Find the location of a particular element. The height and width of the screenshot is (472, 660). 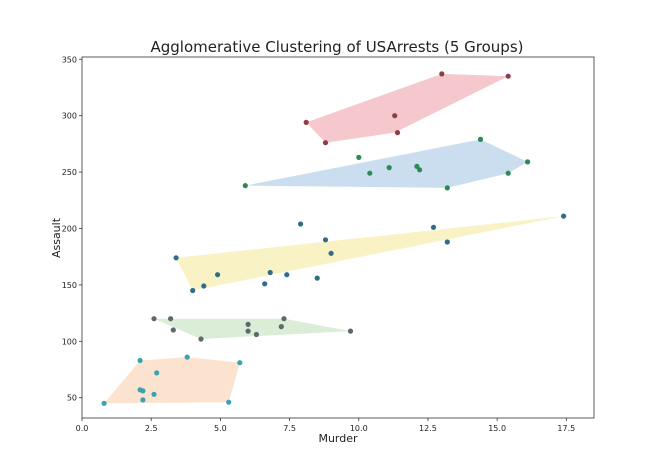

x-tick-label: 2.5 is located at coordinates (151, 428).